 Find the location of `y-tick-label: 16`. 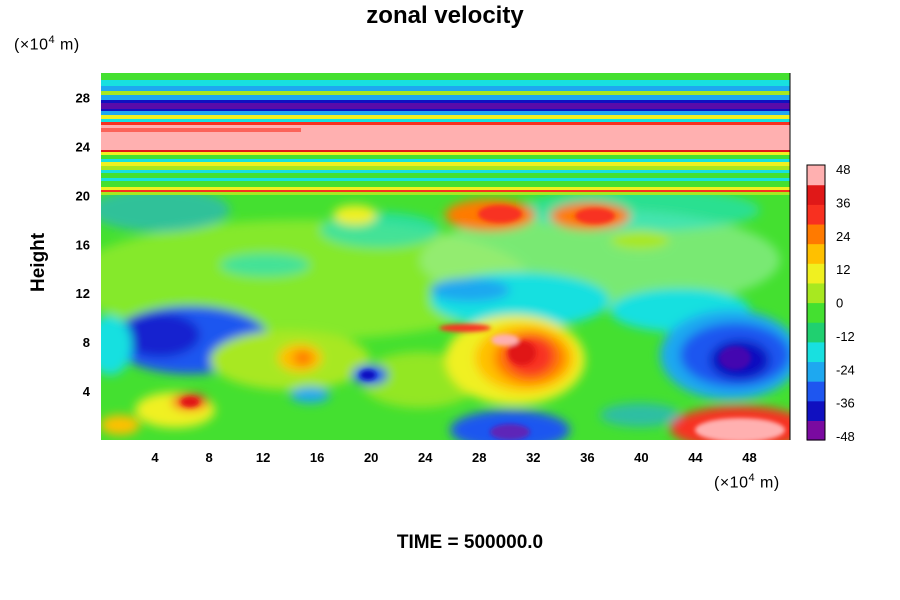

y-tick-label: 16 is located at coordinates (83, 244).